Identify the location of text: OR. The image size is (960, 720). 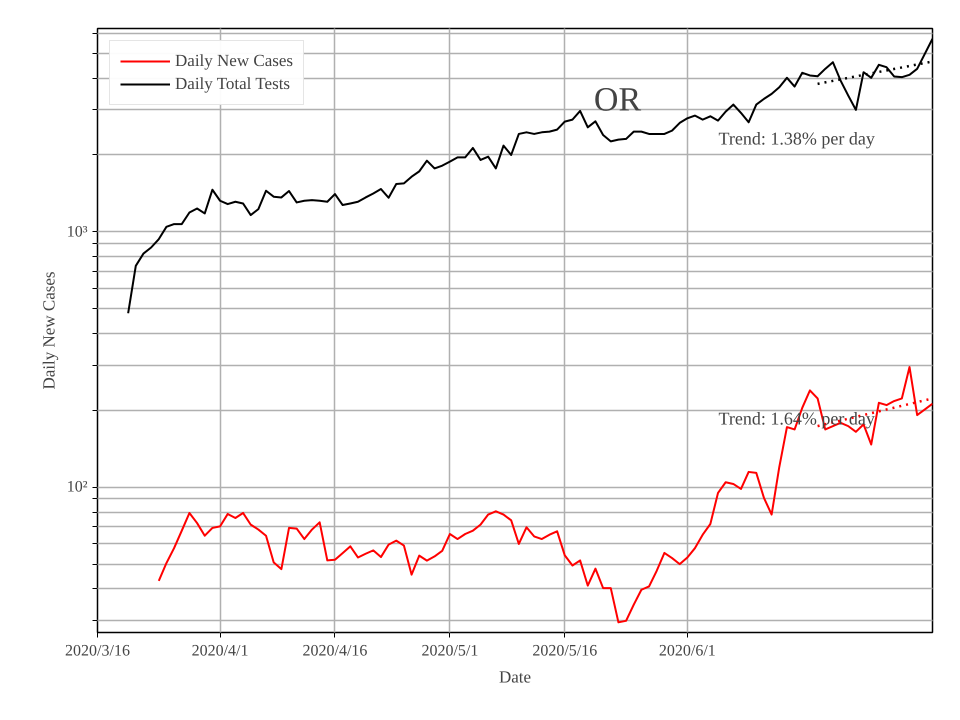
(618, 100).